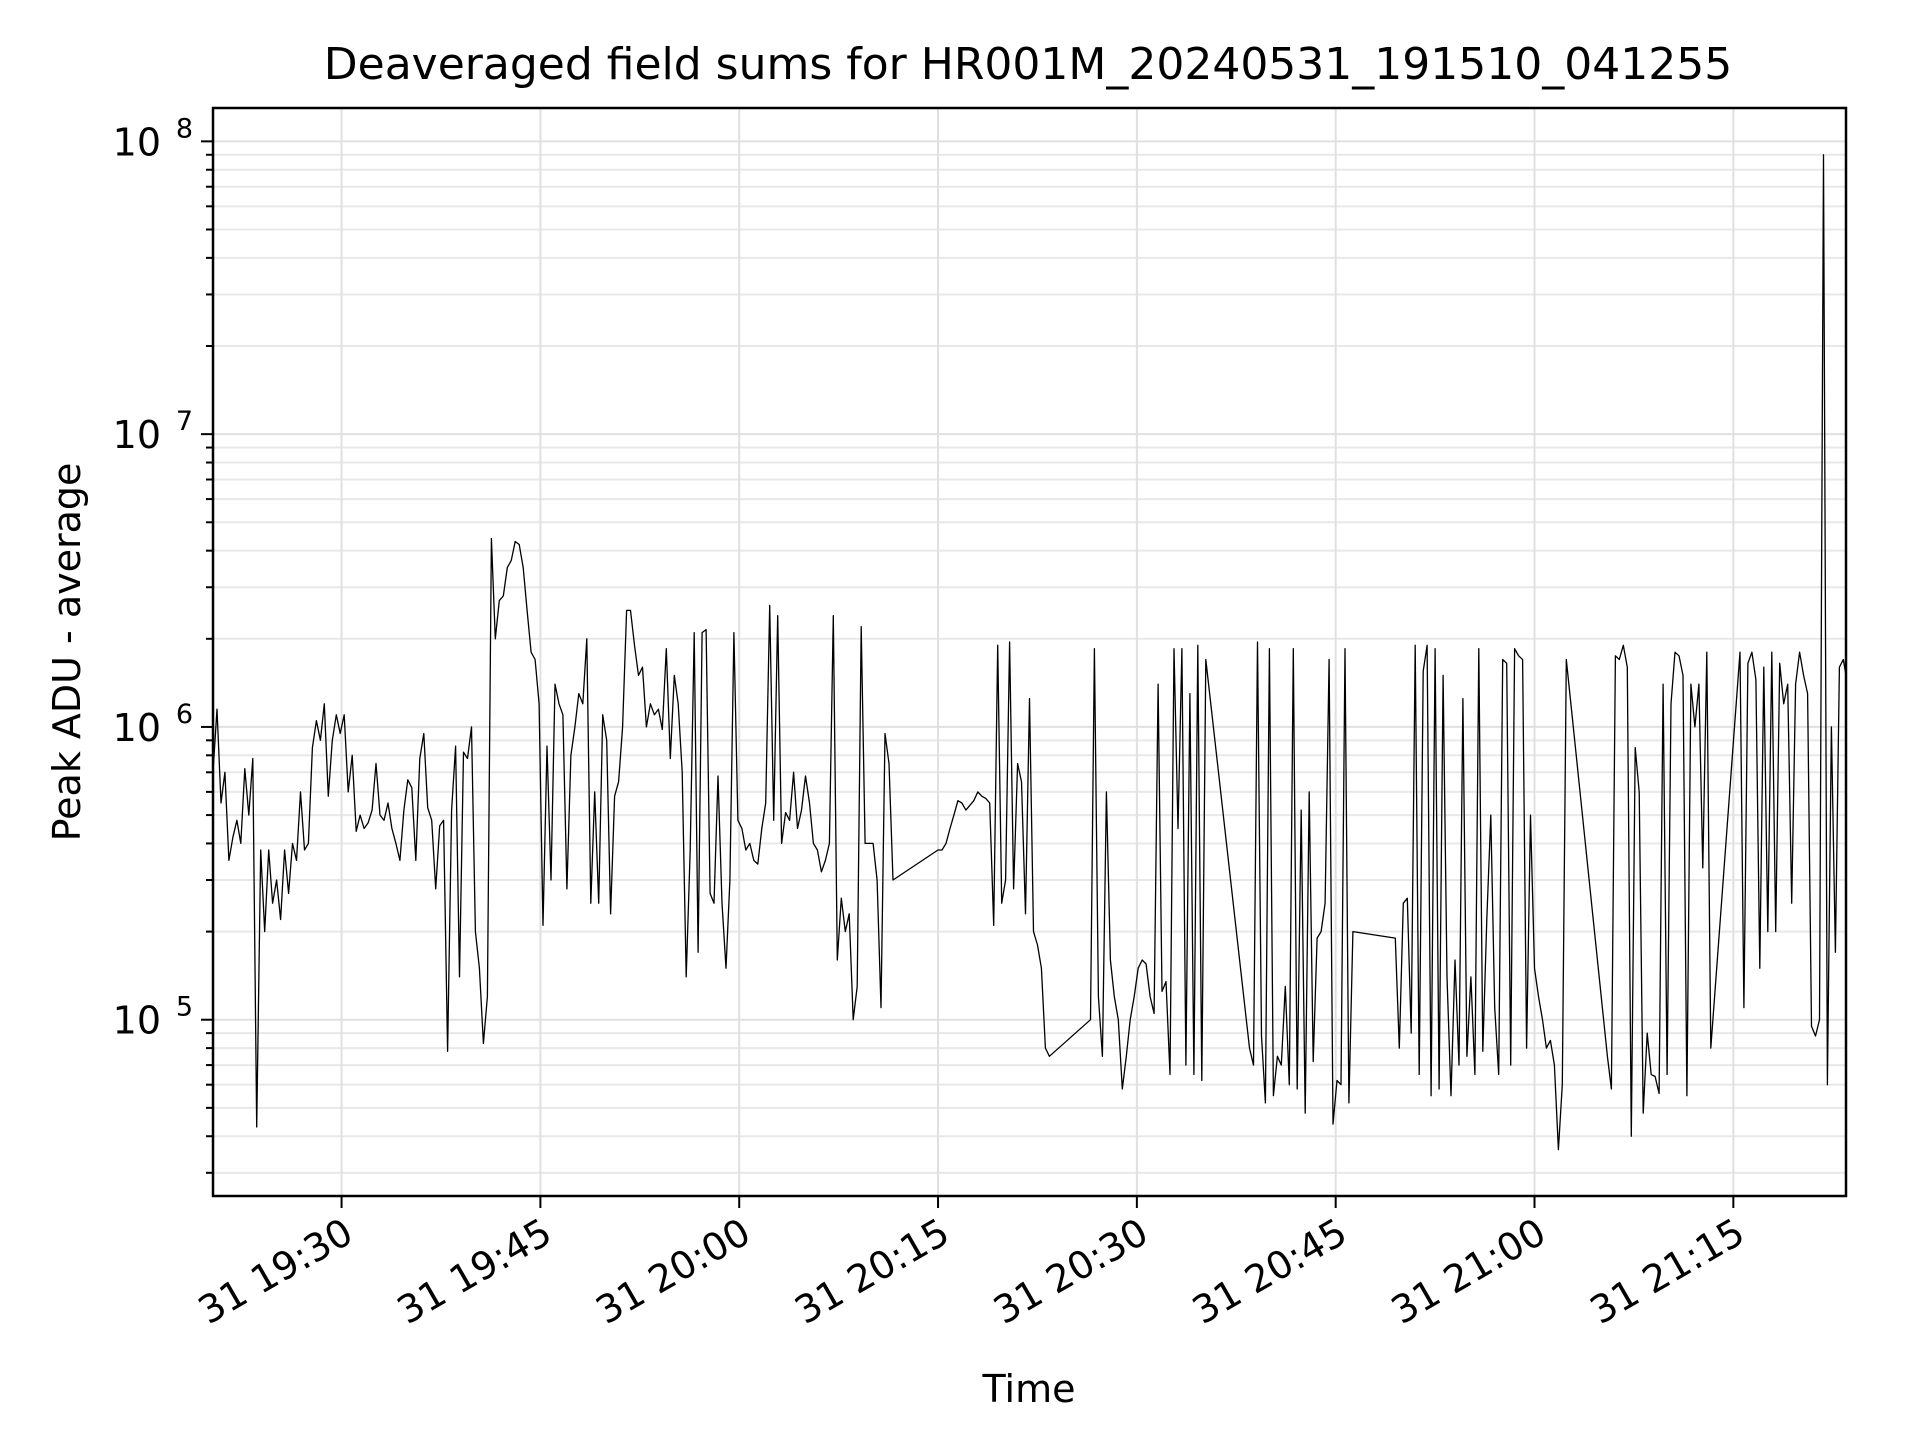 The image size is (1920, 1440). Describe the element at coordinates (184, 128) in the screenshot. I see `y-tick-exponent: 8` at that location.